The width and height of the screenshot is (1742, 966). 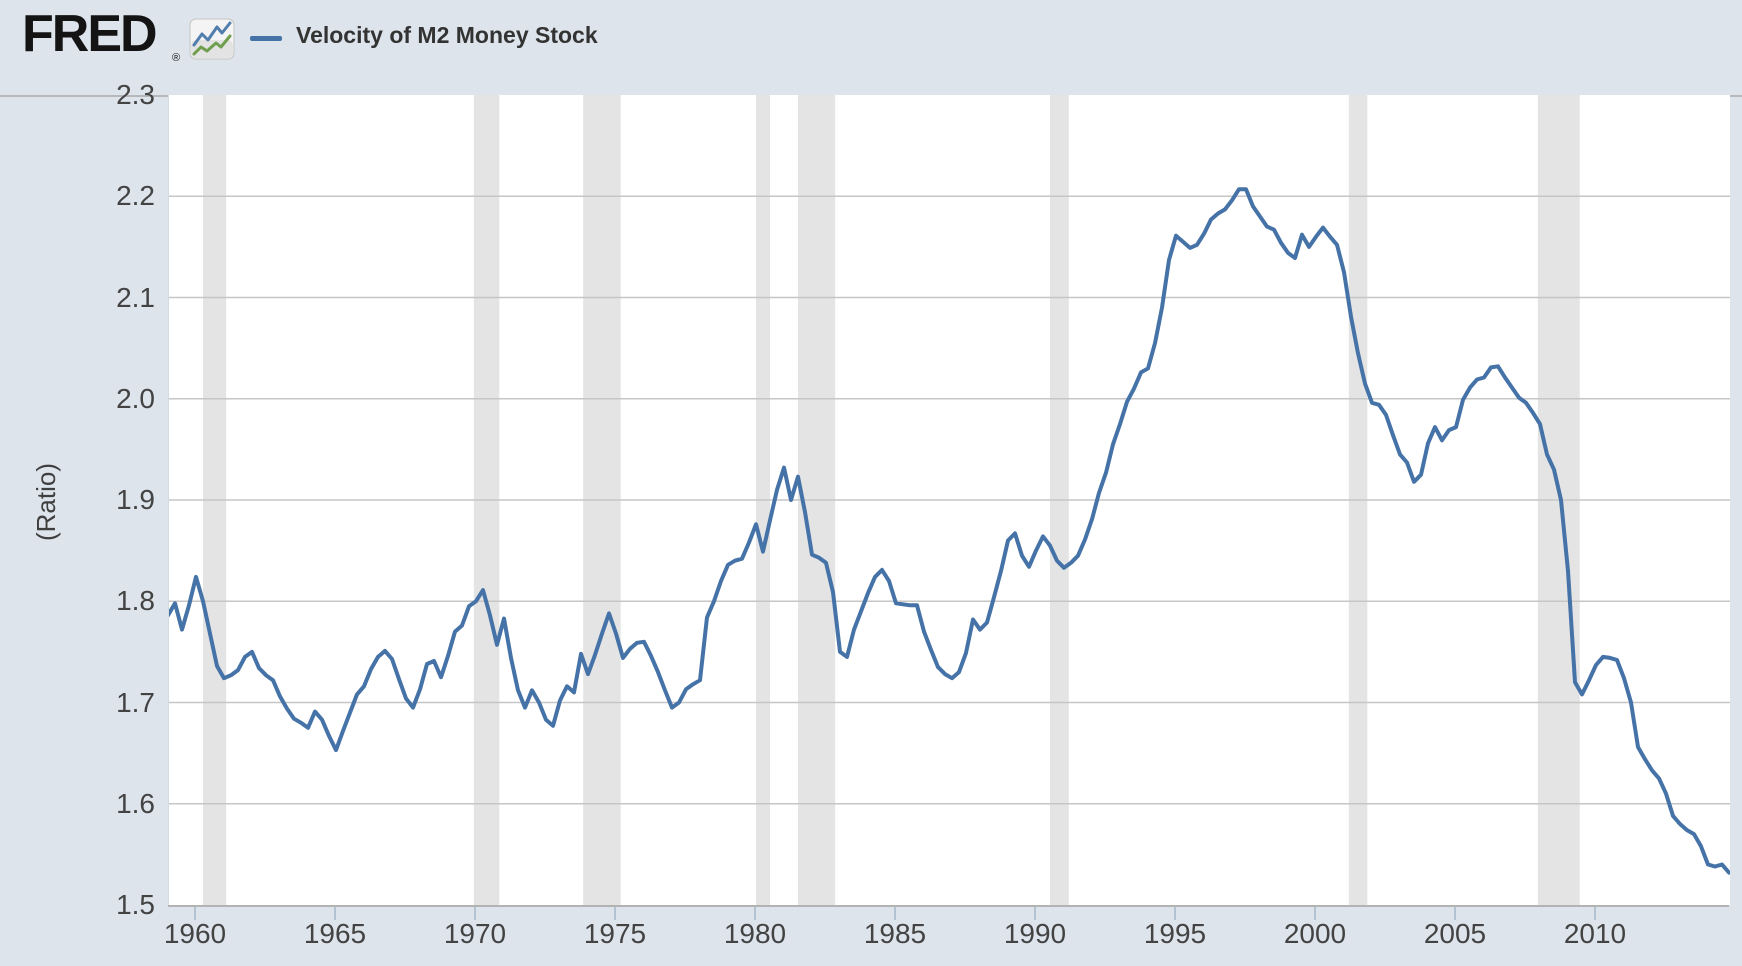 I want to click on x-tick-label: 2005, so click(x=1455, y=933).